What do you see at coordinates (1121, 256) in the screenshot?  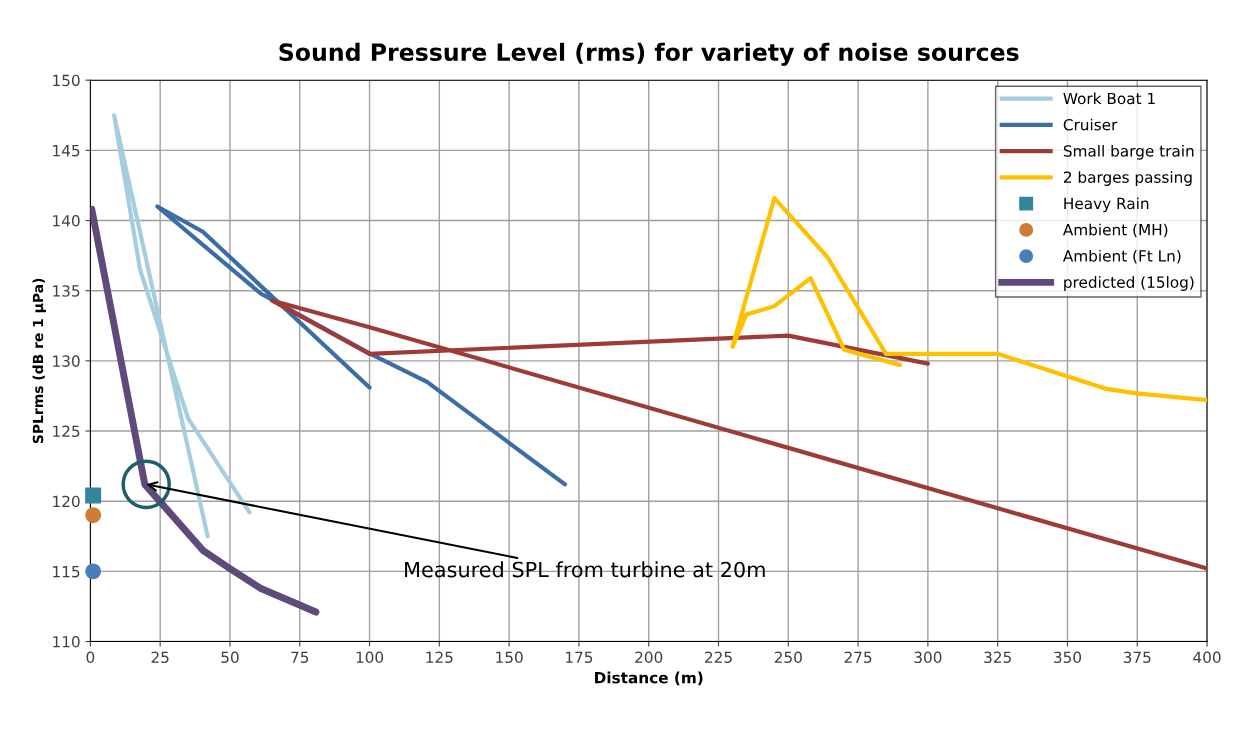 I see `legend-label: Ambient (Ft Ln)` at bounding box center [1121, 256].